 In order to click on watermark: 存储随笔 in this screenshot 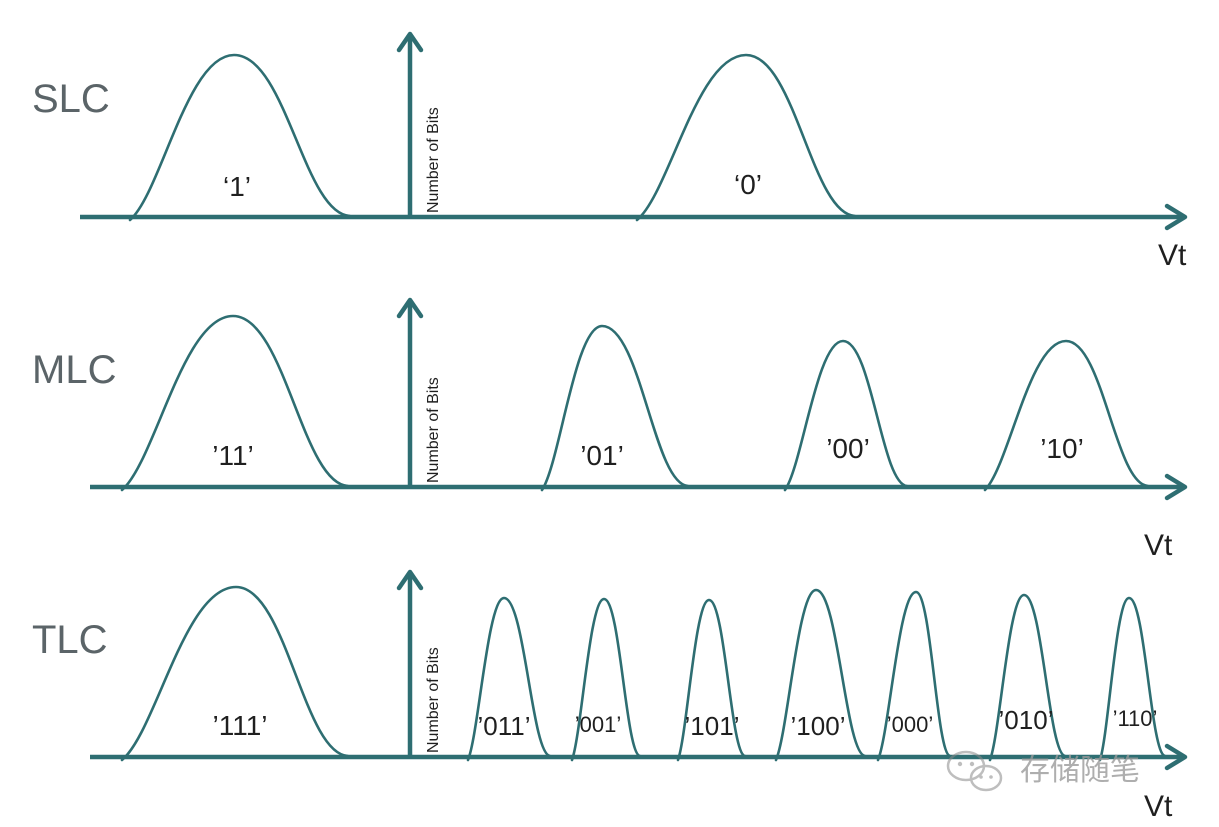, I will do `click(1043, 771)`.